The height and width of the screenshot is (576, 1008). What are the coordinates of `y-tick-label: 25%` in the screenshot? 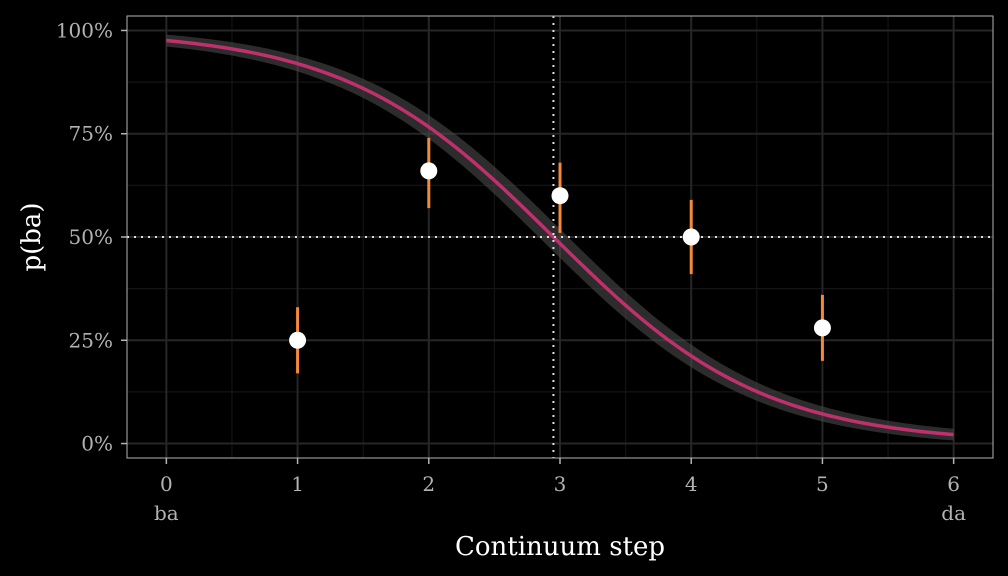 It's located at (91, 340).